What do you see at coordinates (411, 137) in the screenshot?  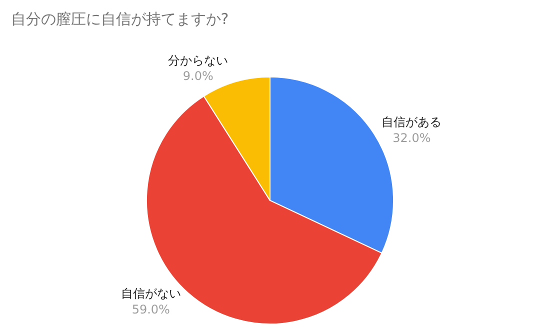 I see `data-label: 32.0%` at bounding box center [411, 137].